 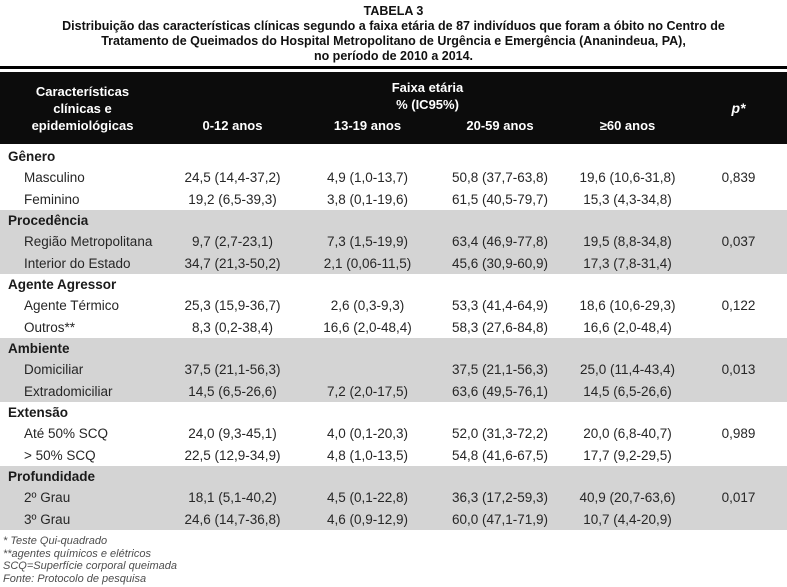 I want to click on row-label: > 50% SCQ, so click(x=60, y=455).